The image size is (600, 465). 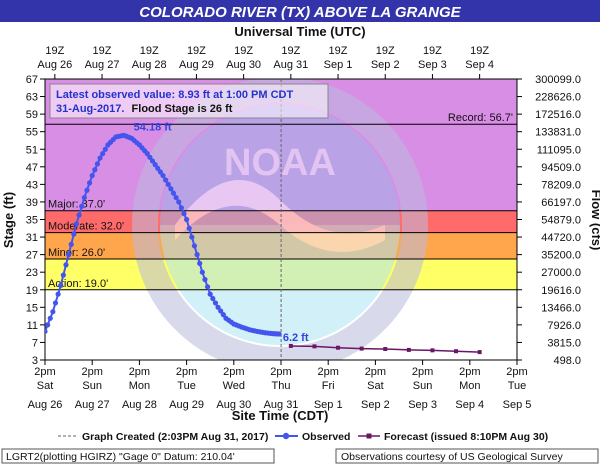 What do you see at coordinates (422, 405) in the screenshot?
I see `bottom-tick-date: Sep 3` at bounding box center [422, 405].